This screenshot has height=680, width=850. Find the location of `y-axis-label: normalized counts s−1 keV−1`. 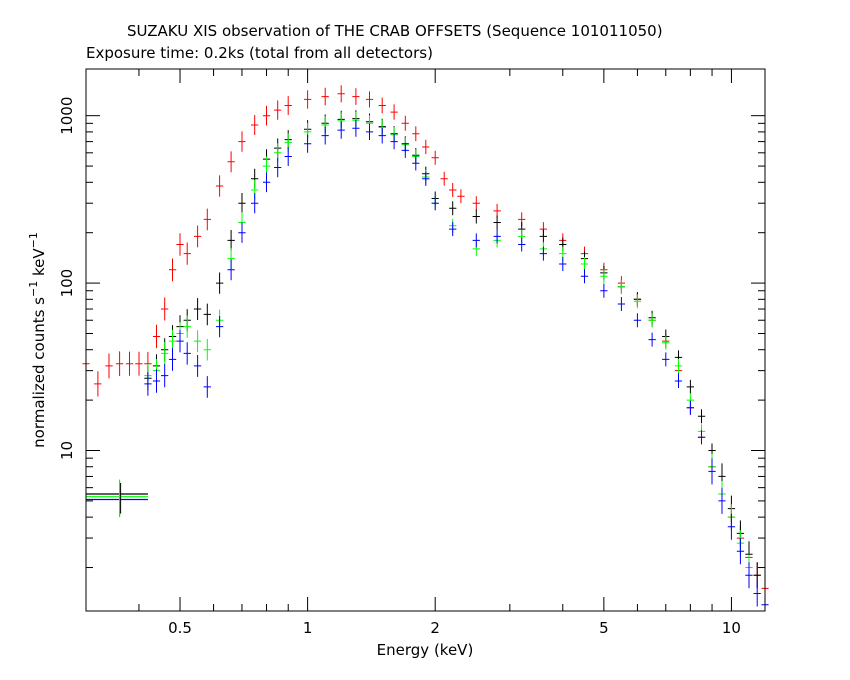

y-axis-label: normalized counts s−1 keV−1 is located at coordinates (37, 340).